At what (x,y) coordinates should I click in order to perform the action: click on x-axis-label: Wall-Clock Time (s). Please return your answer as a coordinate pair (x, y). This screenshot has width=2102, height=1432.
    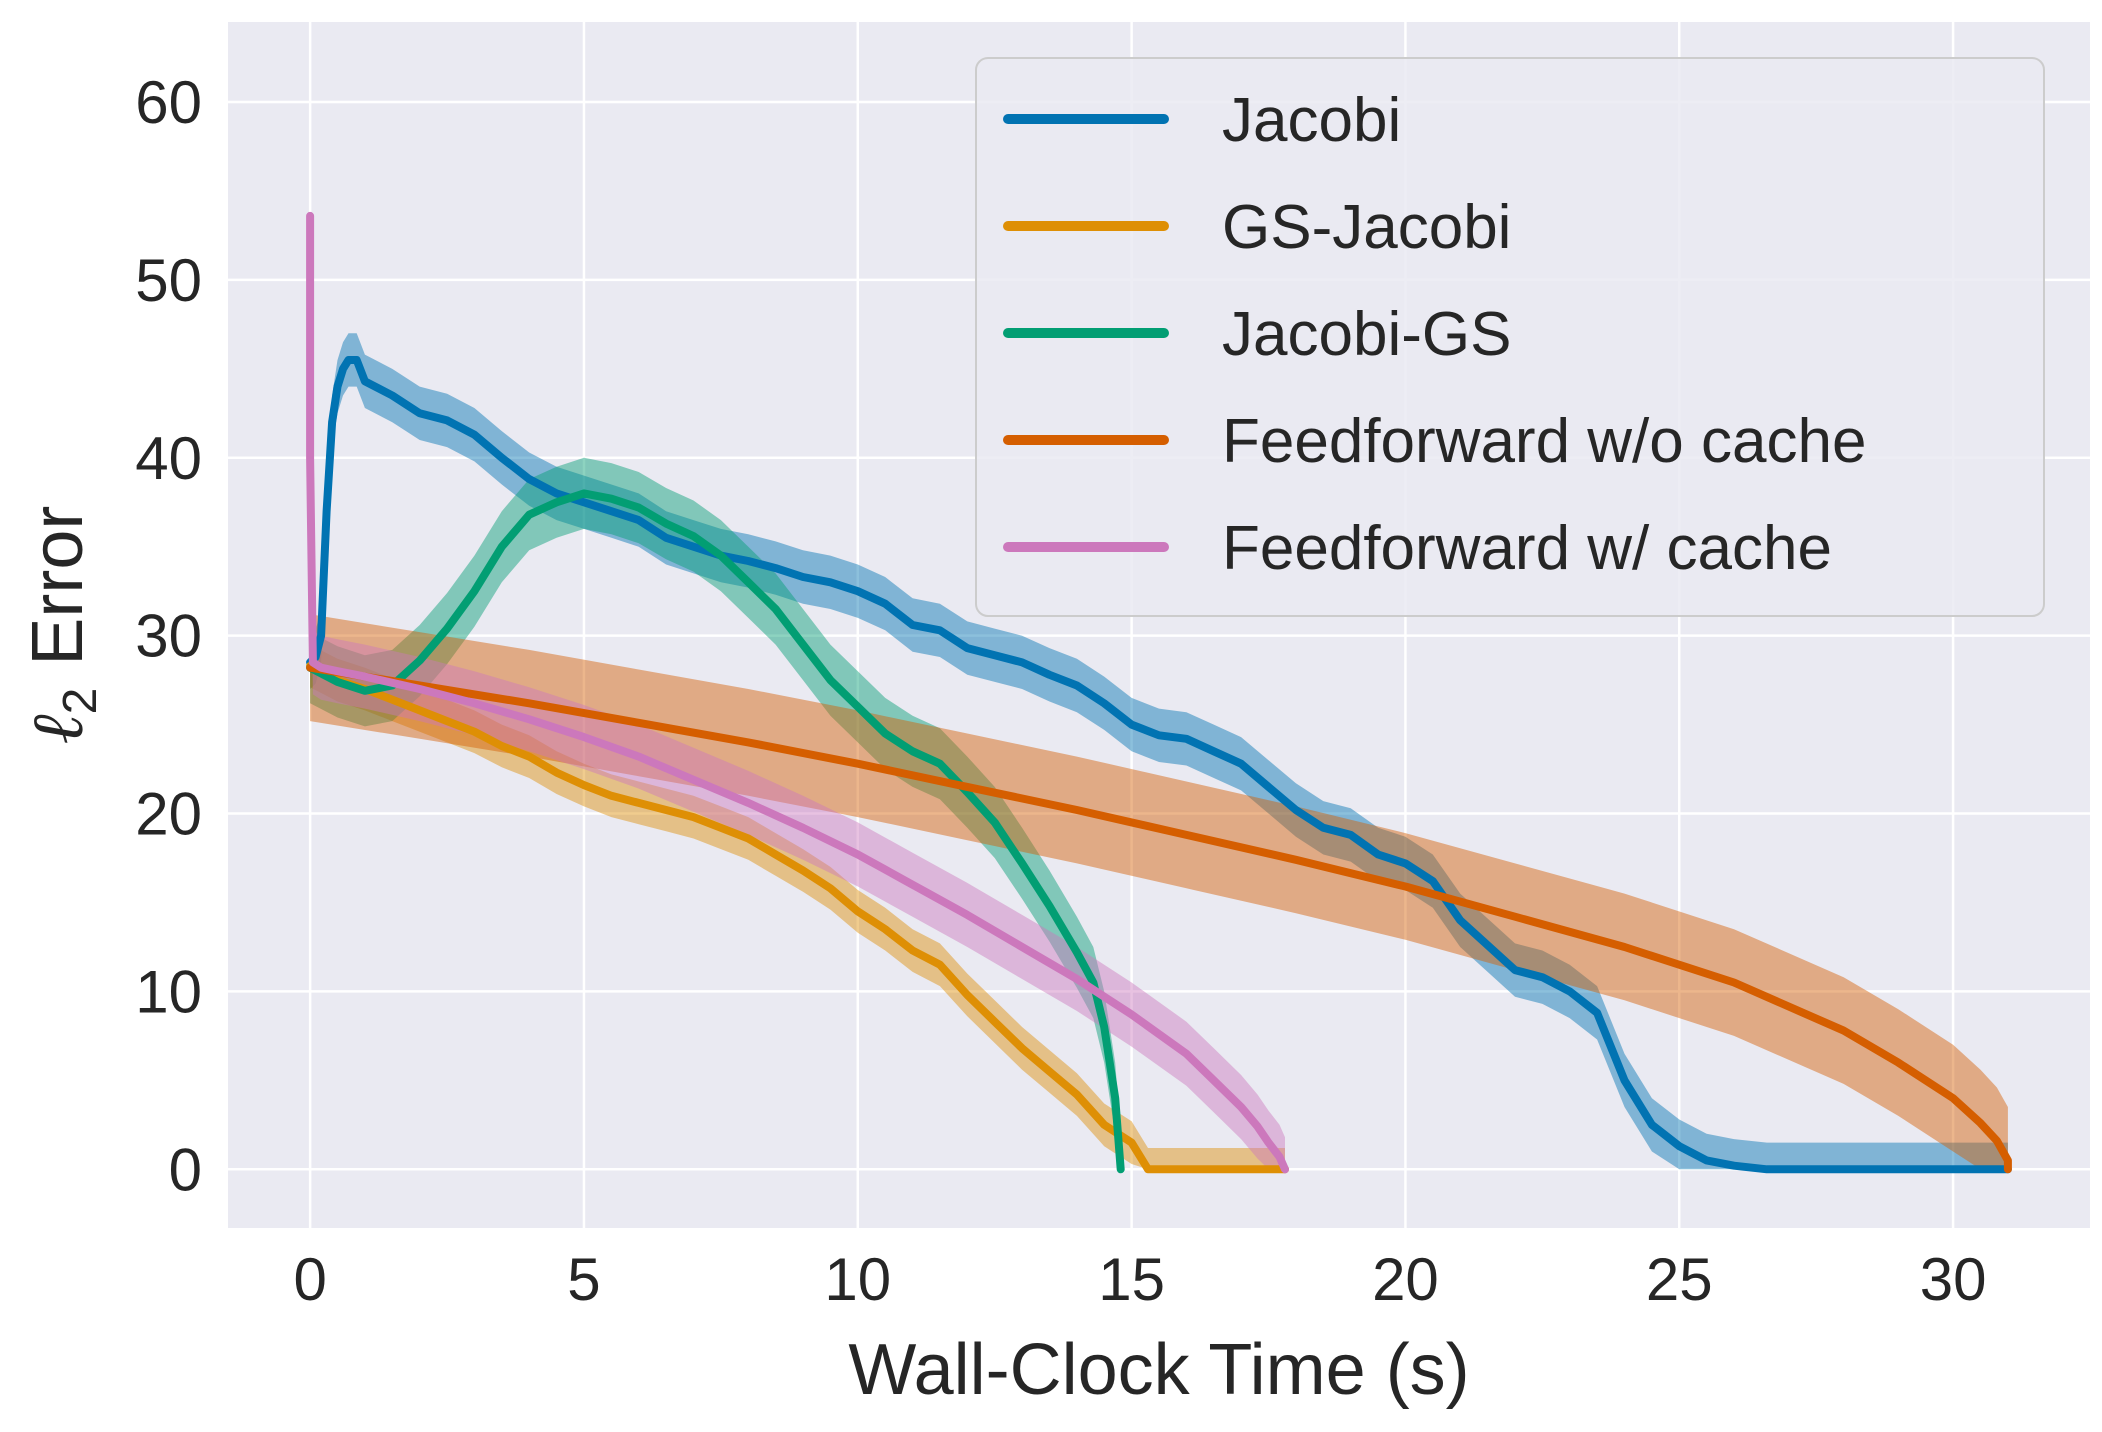
    Looking at the image, I should click on (1158, 1370).